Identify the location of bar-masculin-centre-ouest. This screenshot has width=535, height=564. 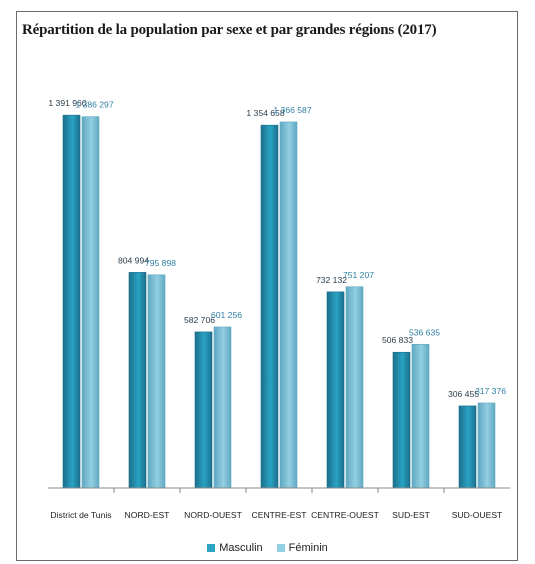
(335, 390).